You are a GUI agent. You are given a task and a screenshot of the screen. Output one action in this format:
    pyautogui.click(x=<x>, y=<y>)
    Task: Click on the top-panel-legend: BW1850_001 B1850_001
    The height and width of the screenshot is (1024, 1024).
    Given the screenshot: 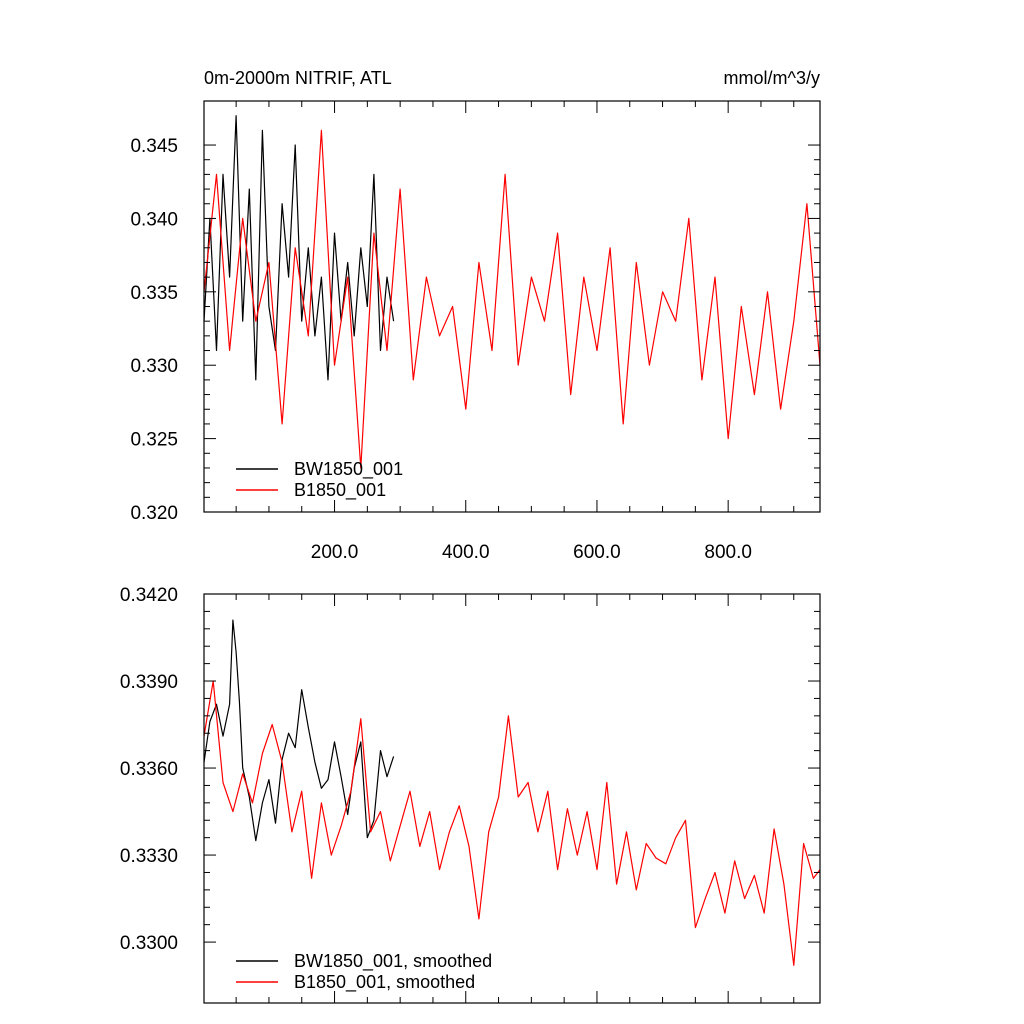 What is the action you would take?
    pyautogui.click(x=319, y=480)
    